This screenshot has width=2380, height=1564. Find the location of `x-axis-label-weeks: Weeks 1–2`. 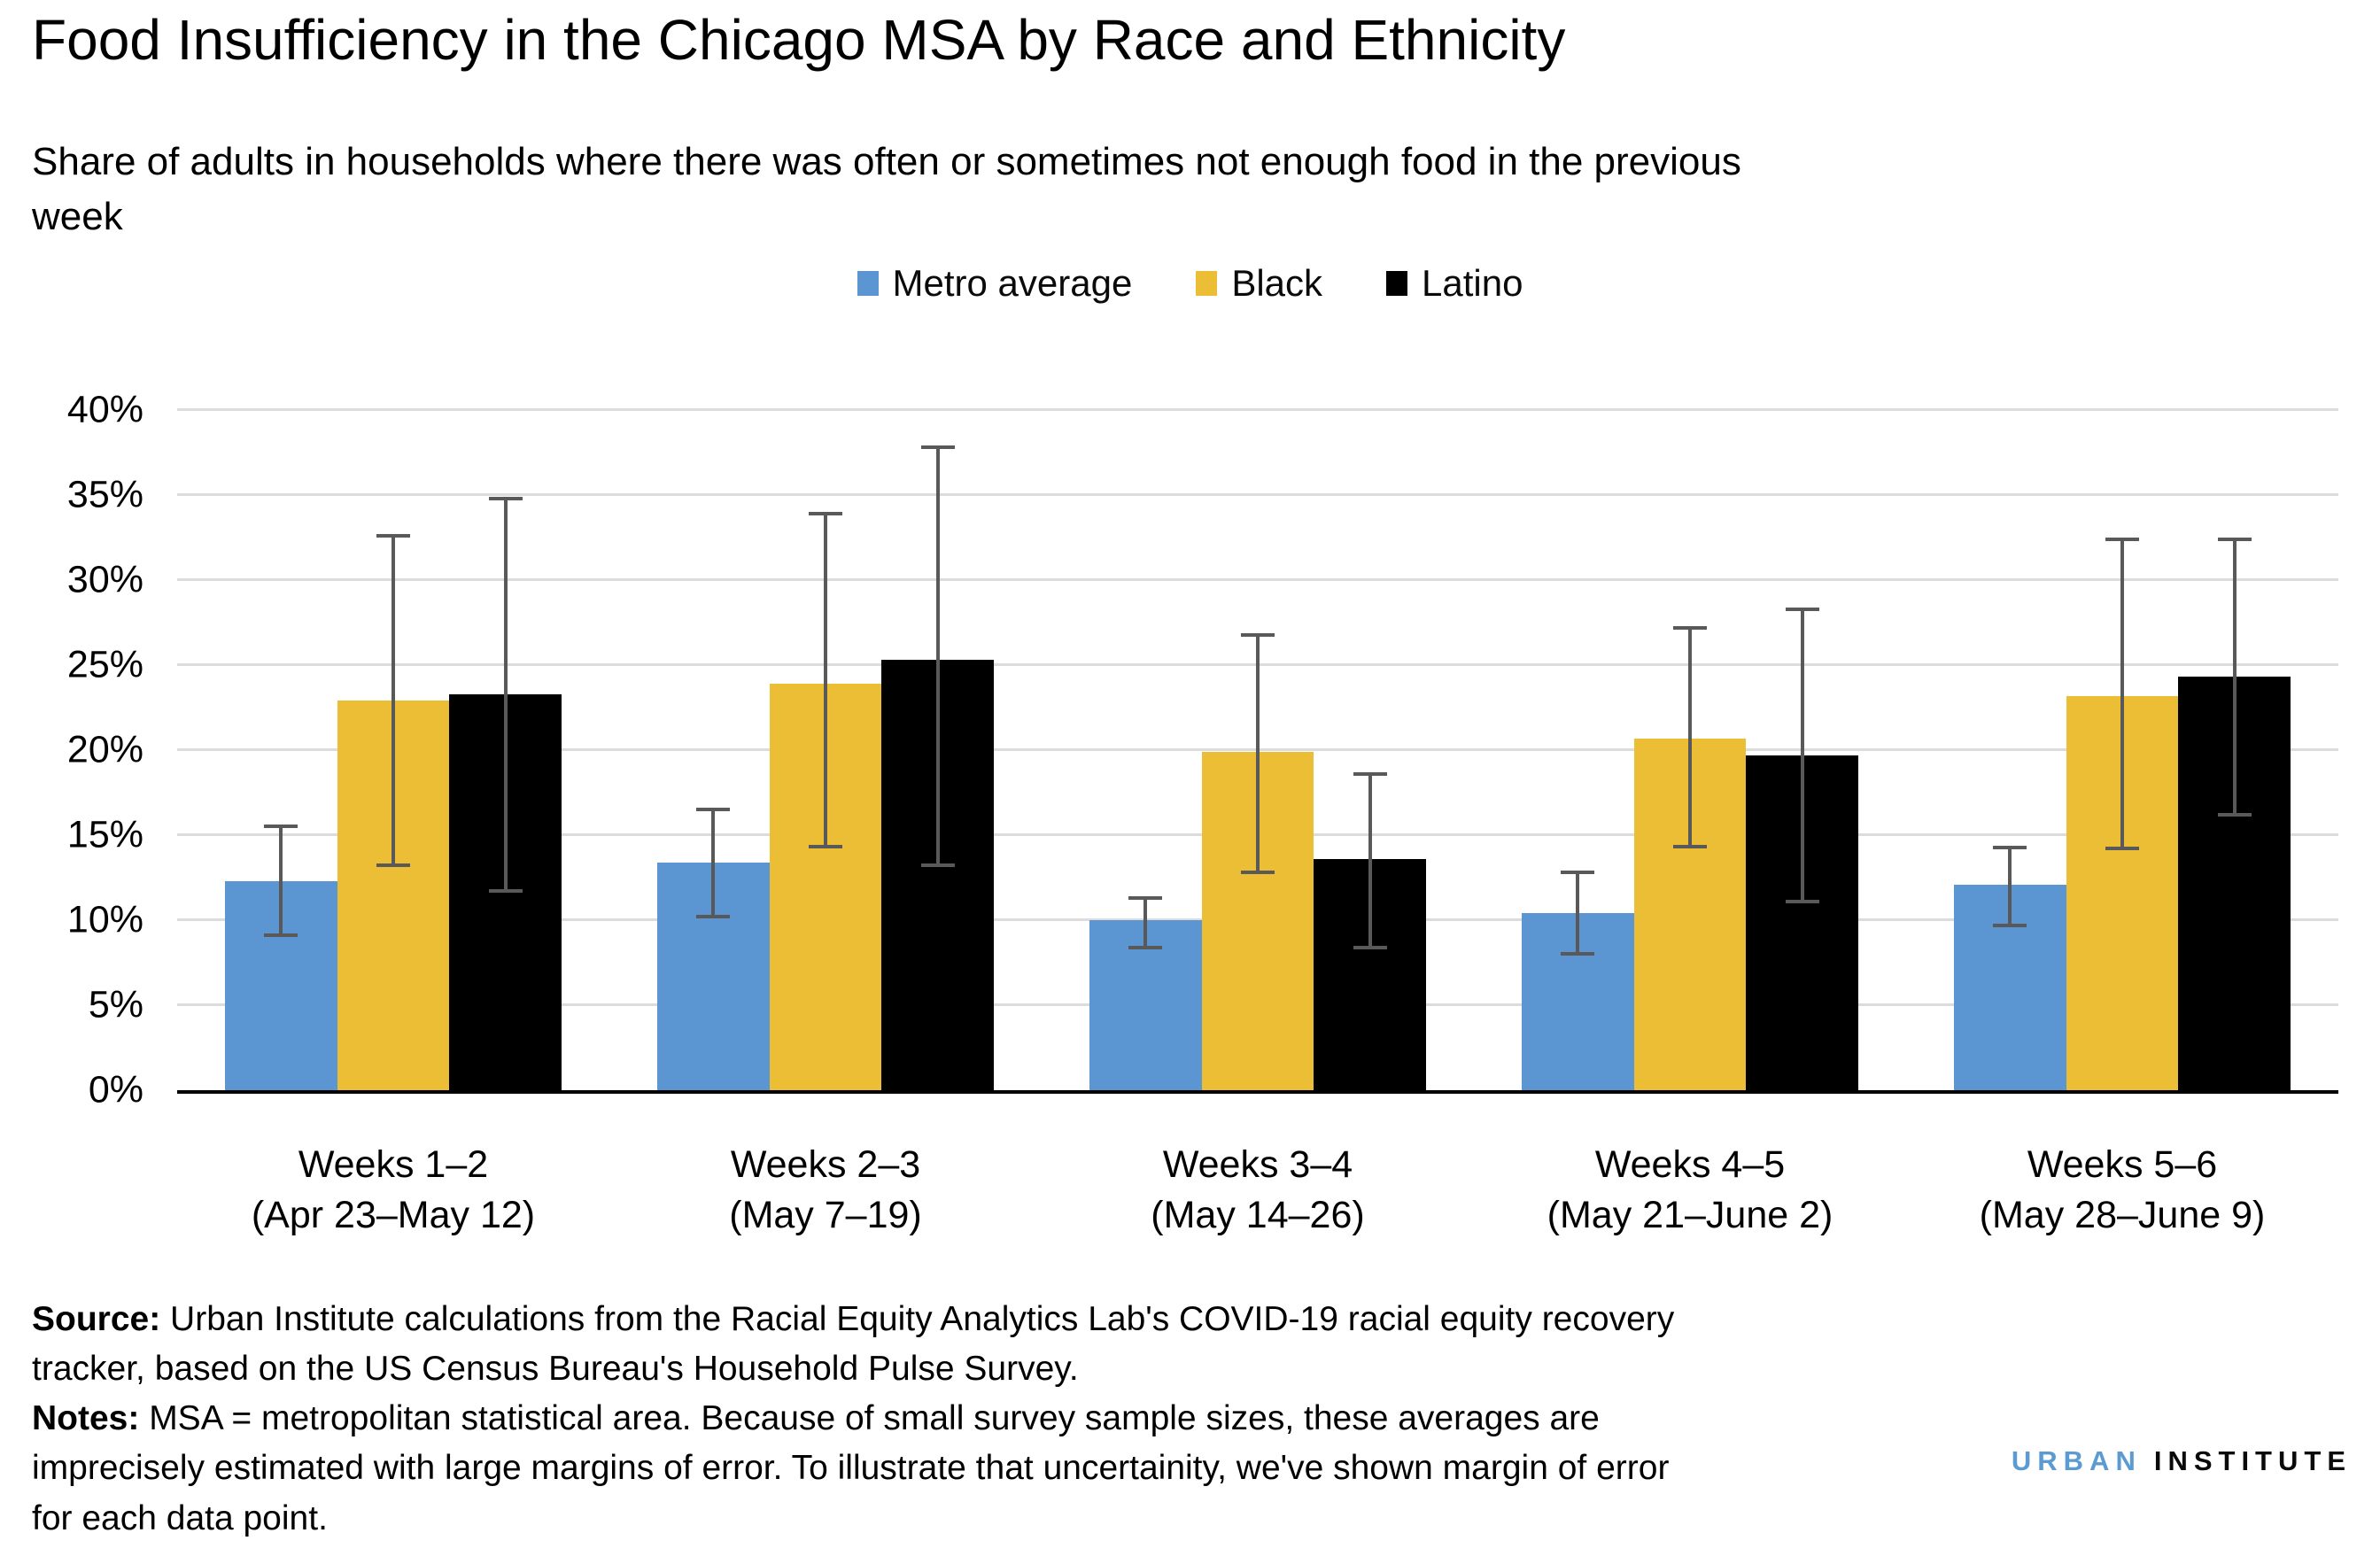

x-axis-label-weeks: Weeks 1–2 is located at coordinates (393, 1164).